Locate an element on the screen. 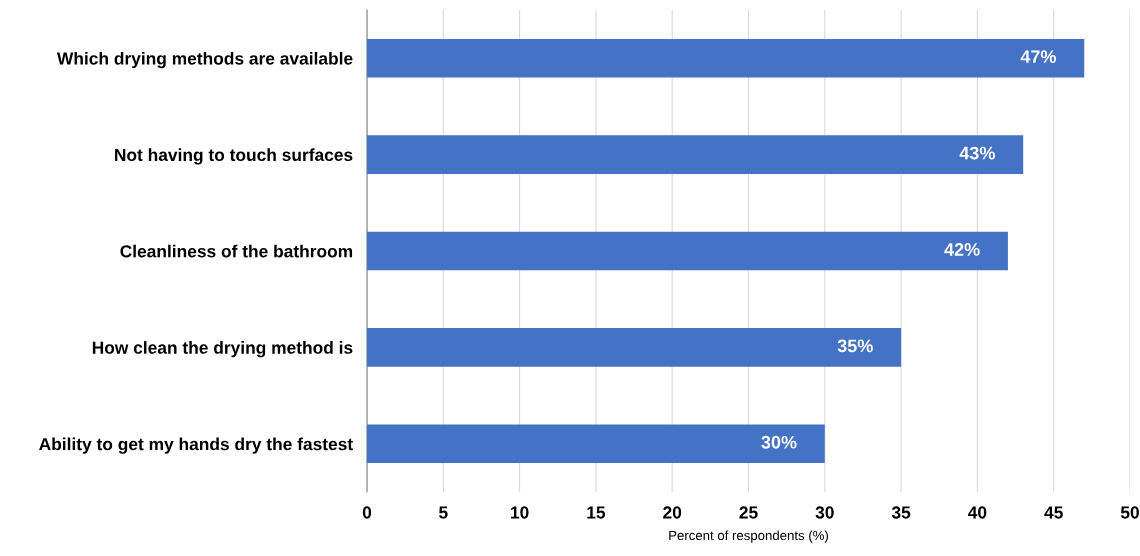 The width and height of the screenshot is (1140, 556). data-label: 30% is located at coordinates (779, 442).